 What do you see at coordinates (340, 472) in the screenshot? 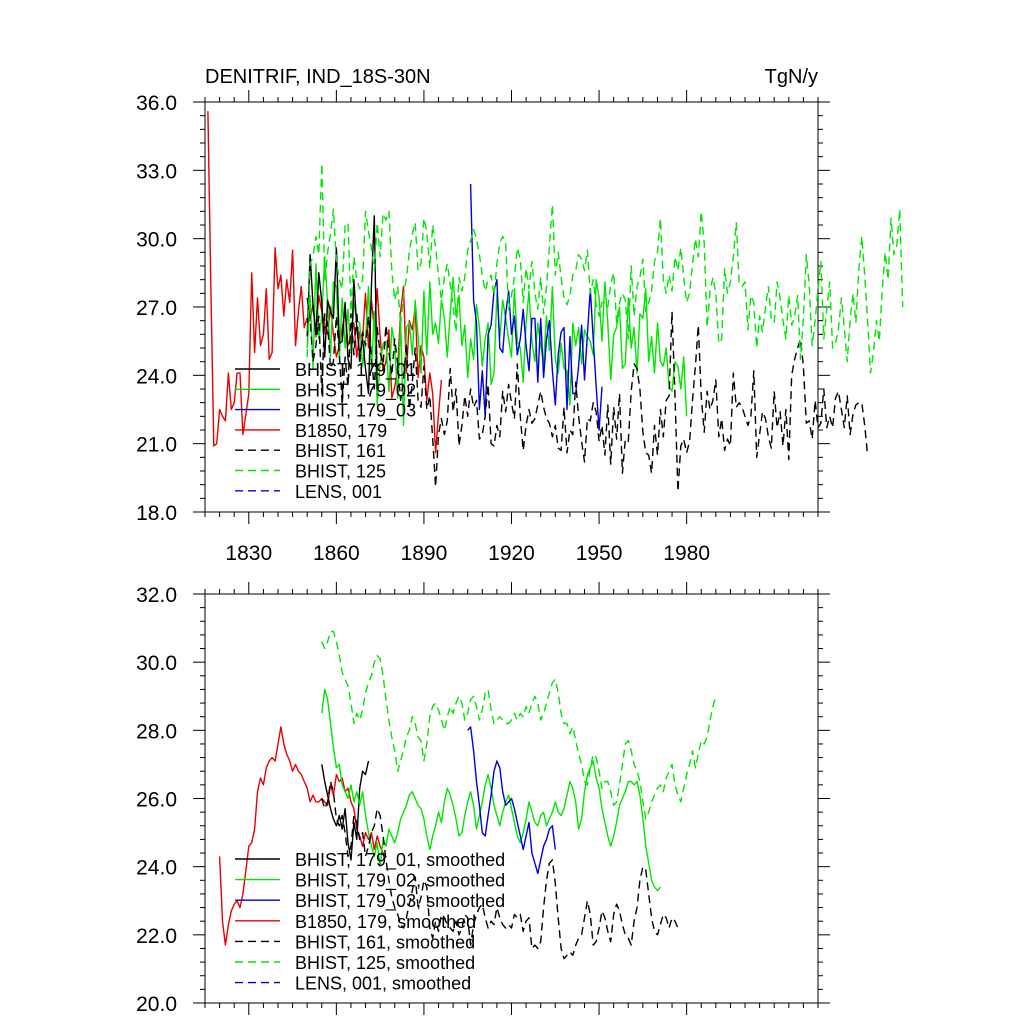
I see `legend-label: BHIST, 125` at bounding box center [340, 472].